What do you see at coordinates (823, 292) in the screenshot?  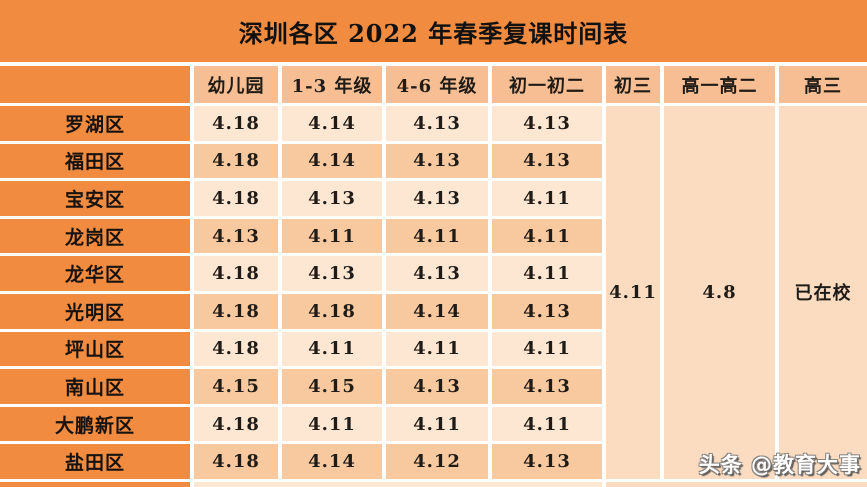 I see `merged-cell-senior-3: 已在校` at bounding box center [823, 292].